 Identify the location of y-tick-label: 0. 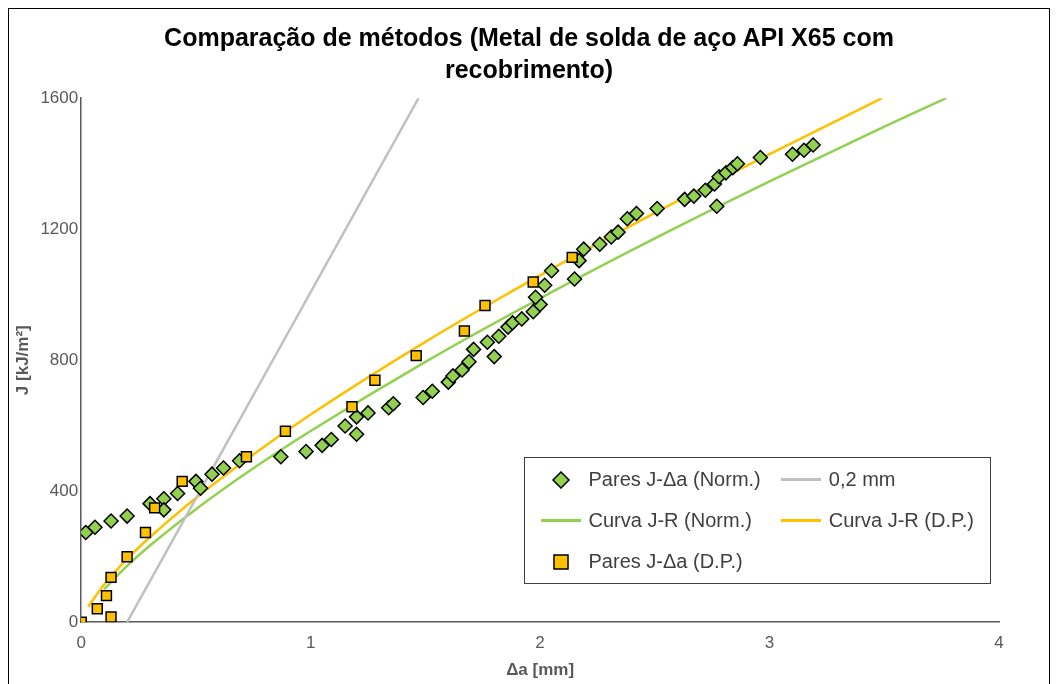
(73, 621).